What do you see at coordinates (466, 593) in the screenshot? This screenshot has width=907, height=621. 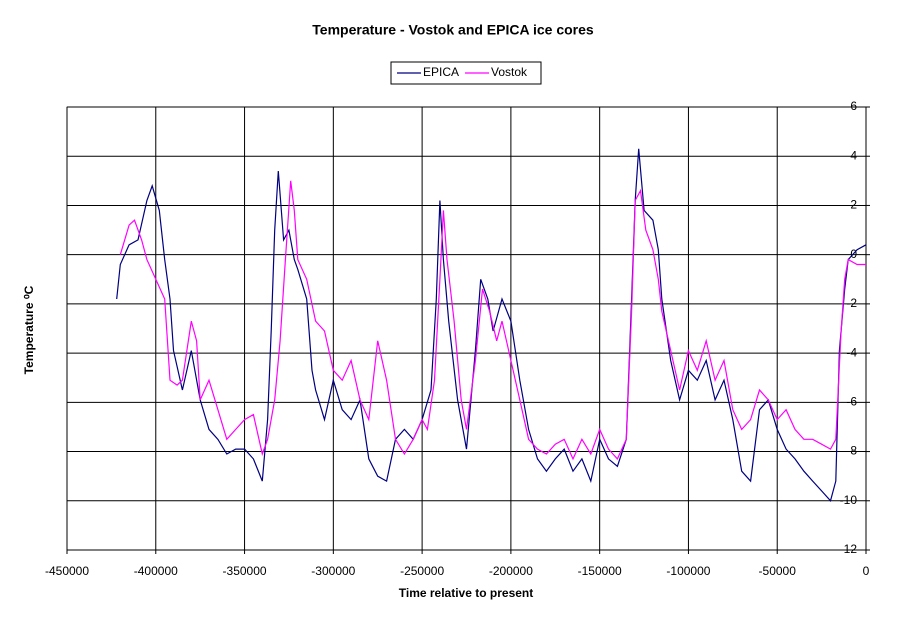 I see `x-axis-label: Time relative to present` at bounding box center [466, 593].